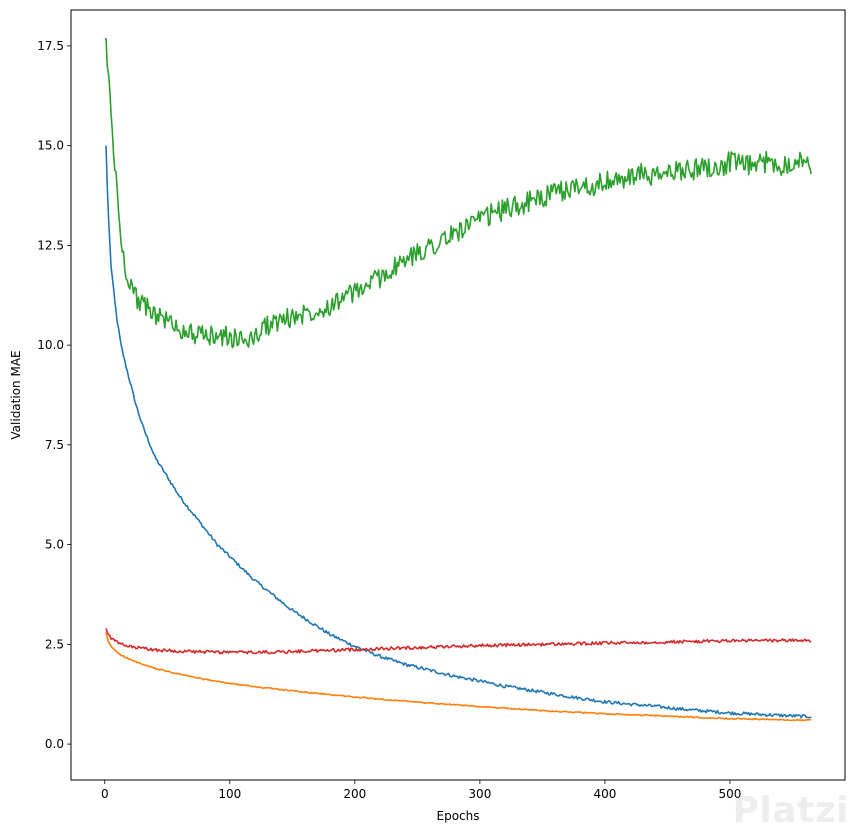  What do you see at coordinates (50, 345) in the screenshot?
I see `y-tick-label: 10.0` at bounding box center [50, 345].